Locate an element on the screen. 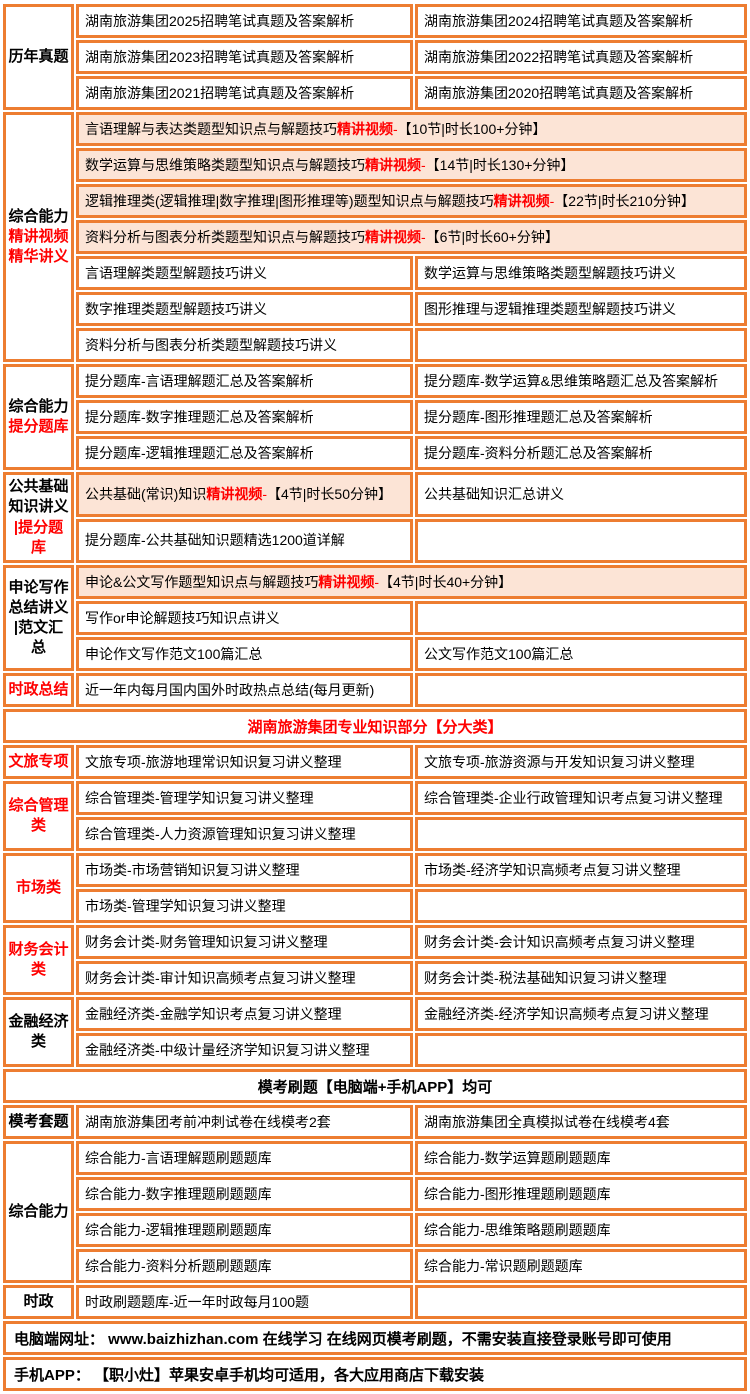 The width and height of the screenshot is (750, 1394). section-label: 综合能力 is located at coordinates (38, 1212).